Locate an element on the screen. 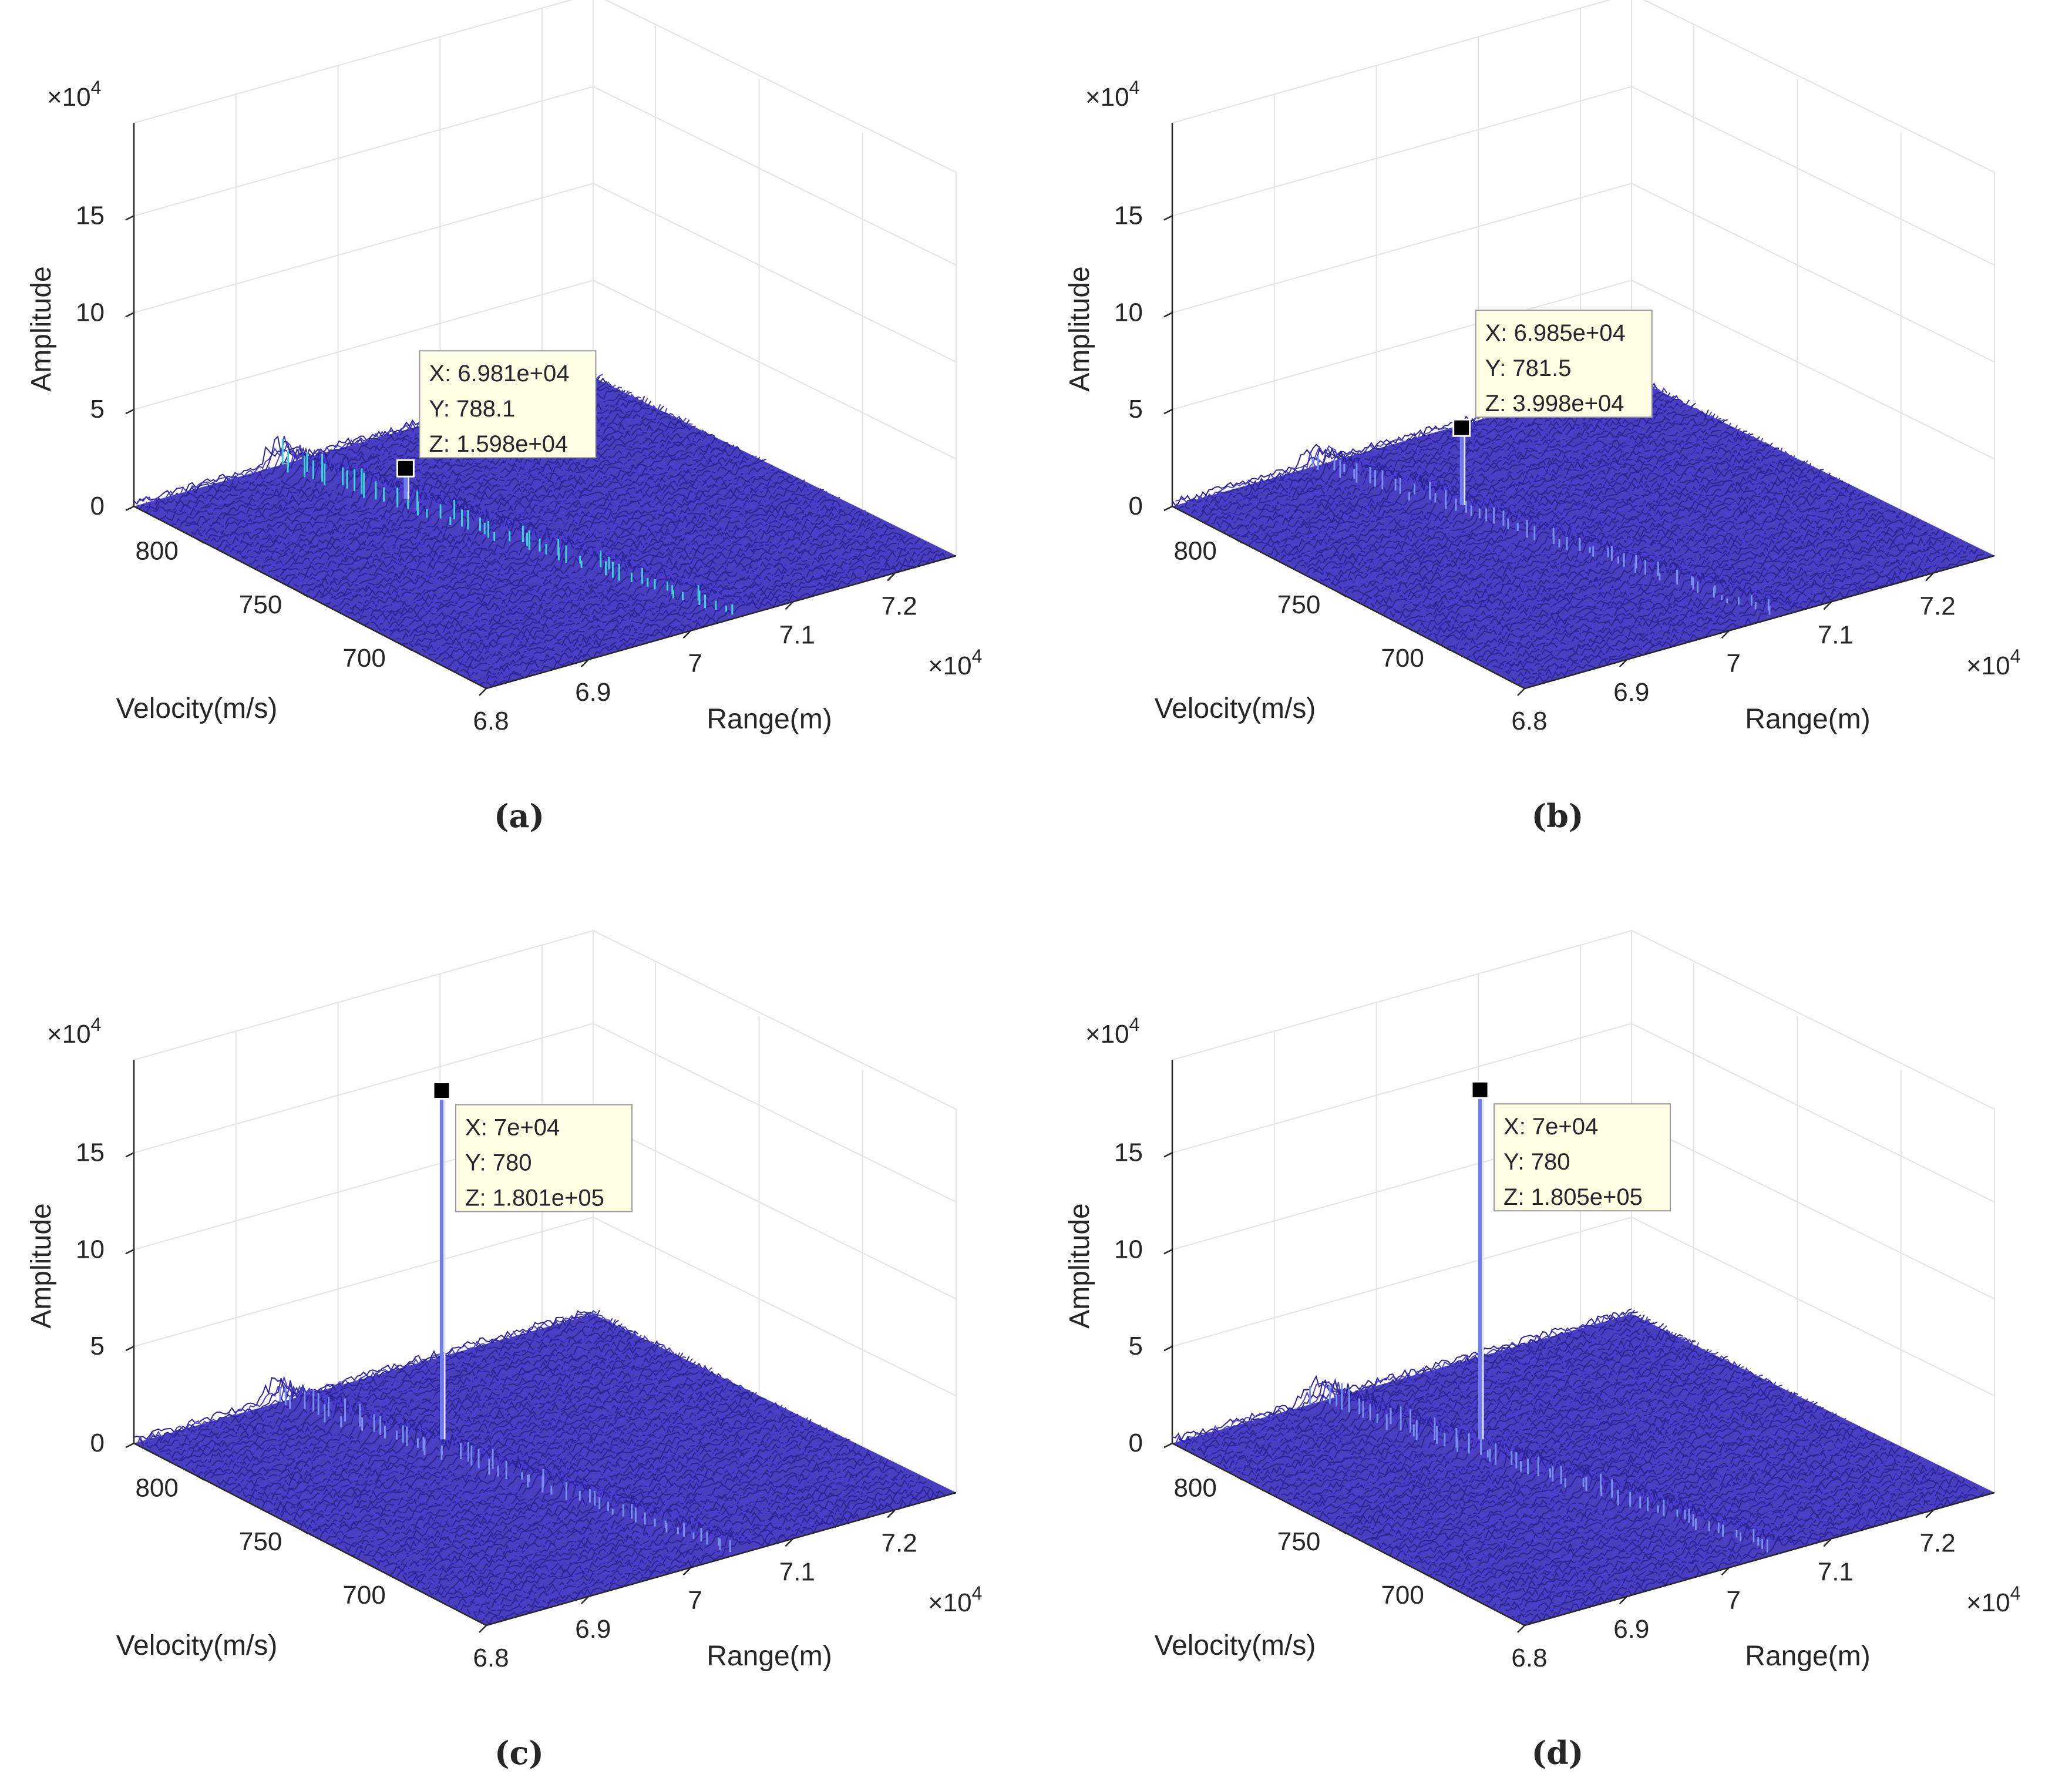 Image resolution: width=2072 pixels, height=1784 pixels. range-axis-title: Range(m) is located at coordinates (769, 720).